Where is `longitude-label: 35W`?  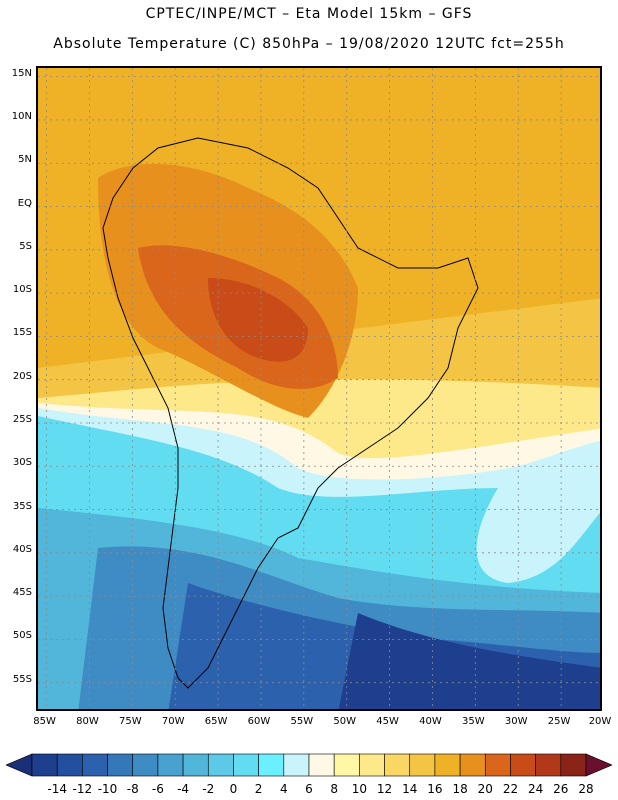 longitude-label: 35W is located at coordinates (473, 721).